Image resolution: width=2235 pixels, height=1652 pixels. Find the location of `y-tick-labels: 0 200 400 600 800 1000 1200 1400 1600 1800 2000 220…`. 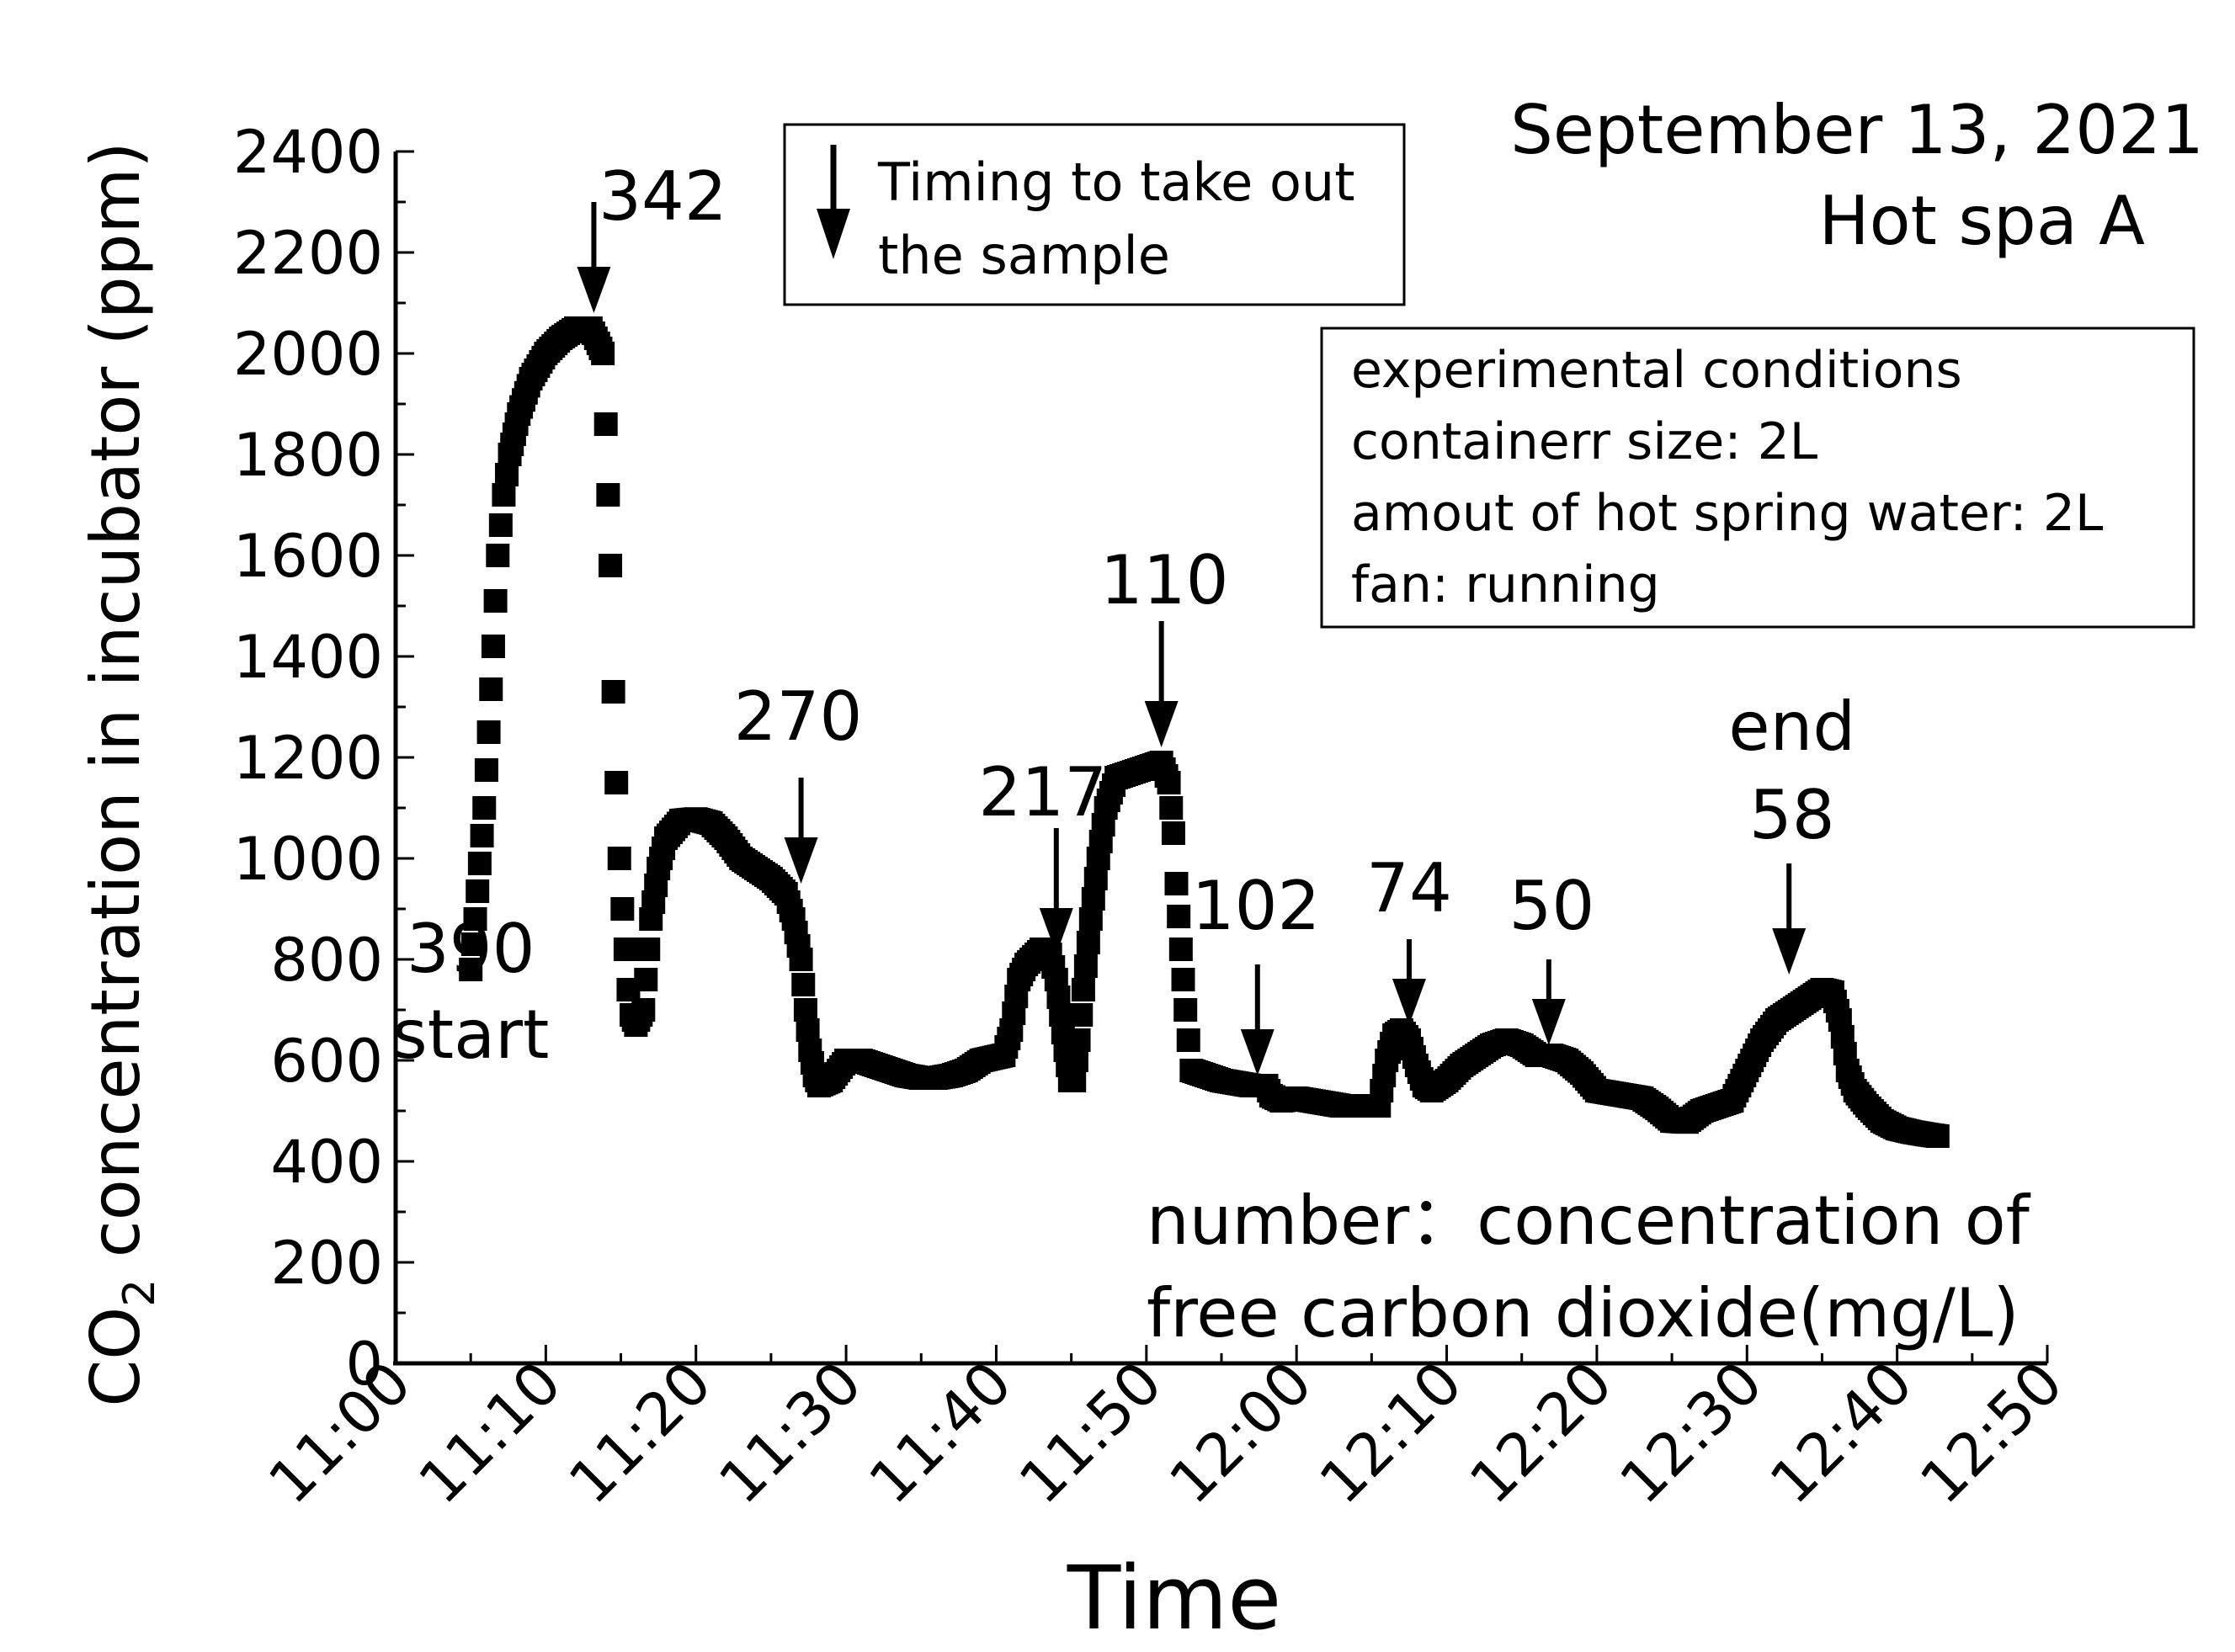

y-tick-labels: 0 200 400 600 800 1000 1200 1400 1600 1800 2000 220… is located at coordinates (308, 758).